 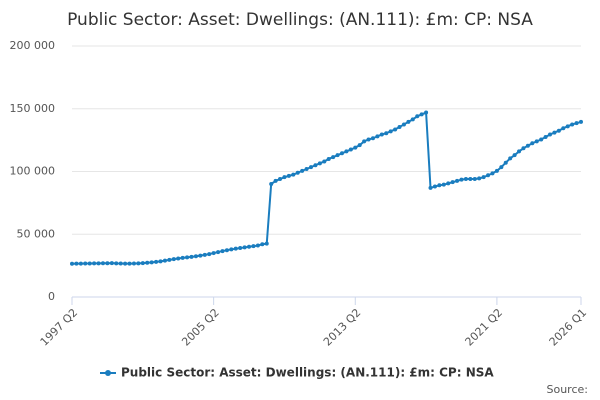 What do you see at coordinates (108, 373) in the screenshot?
I see `legend-marker` at bounding box center [108, 373].